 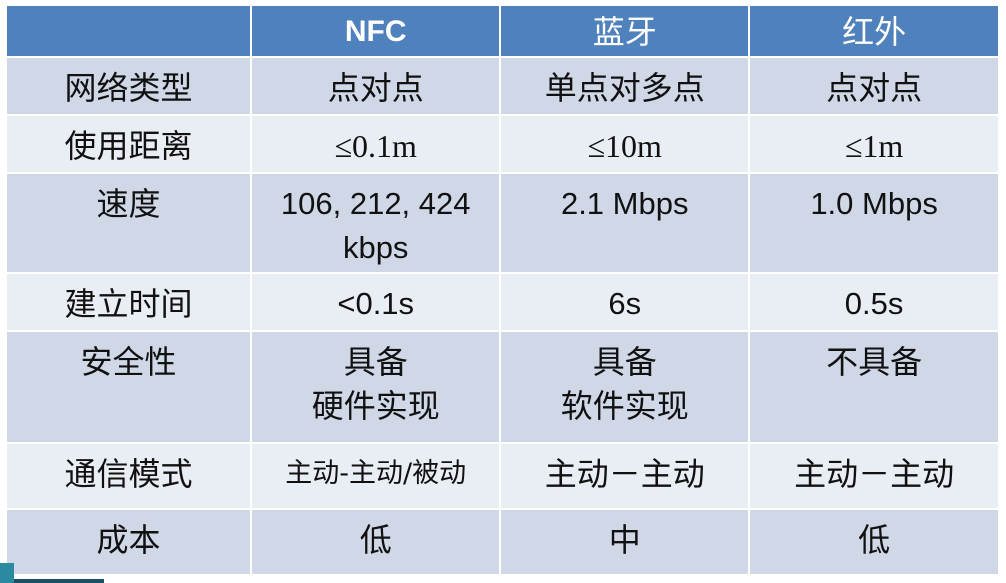 I want to click on cell: 不具备, so click(x=874, y=387).